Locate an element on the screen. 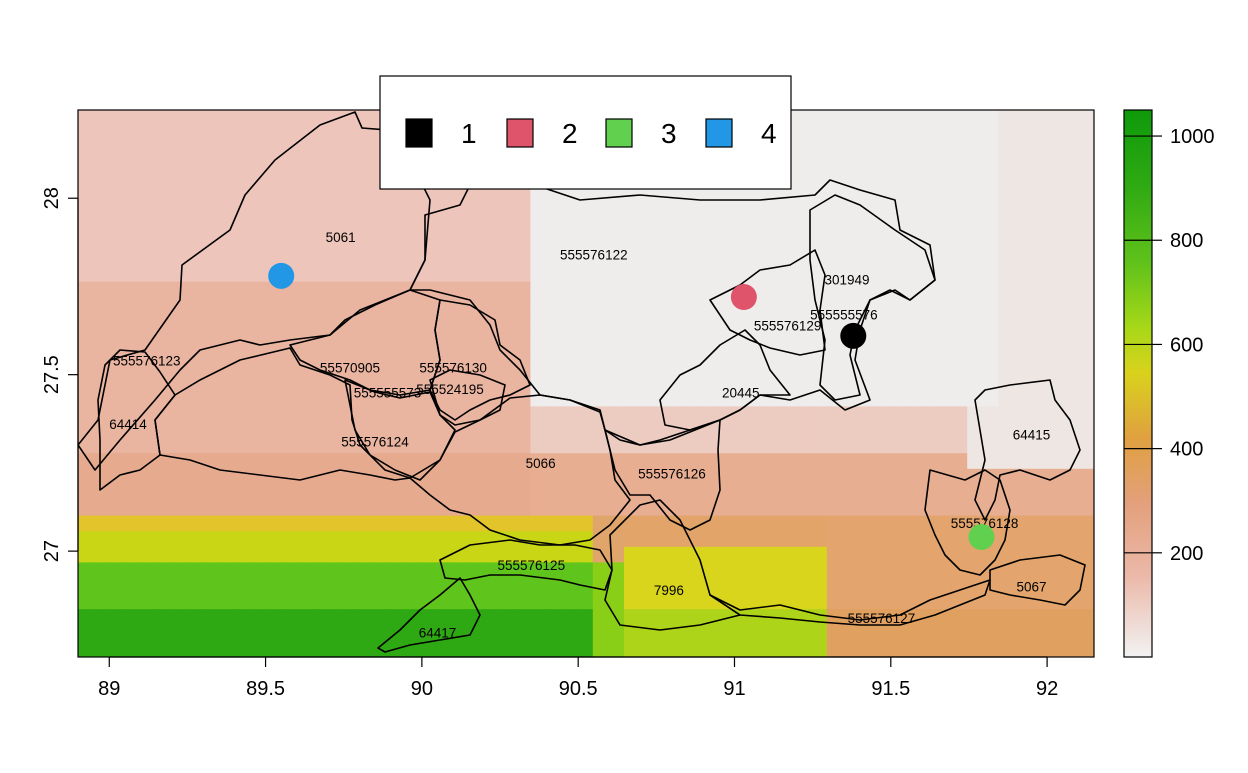 The image size is (1248, 773). legend-label-4: 4 is located at coordinates (769, 133).